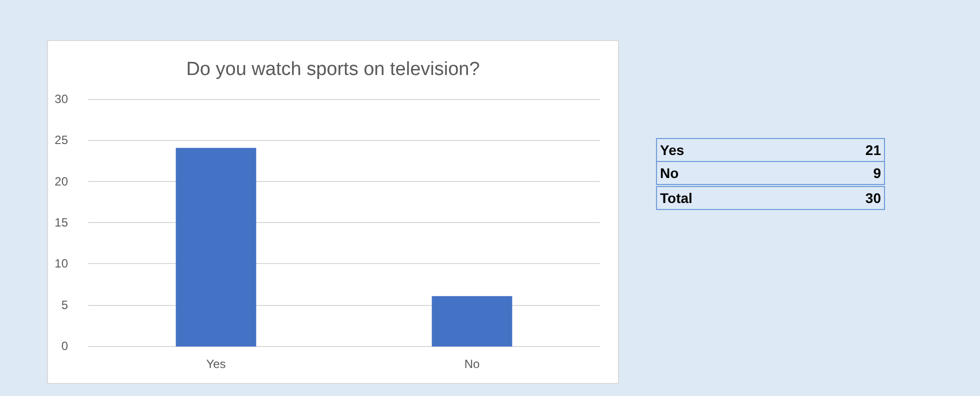  Describe the element at coordinates (877, 173) in the screenshot. I see `data-label: 9` at that location.